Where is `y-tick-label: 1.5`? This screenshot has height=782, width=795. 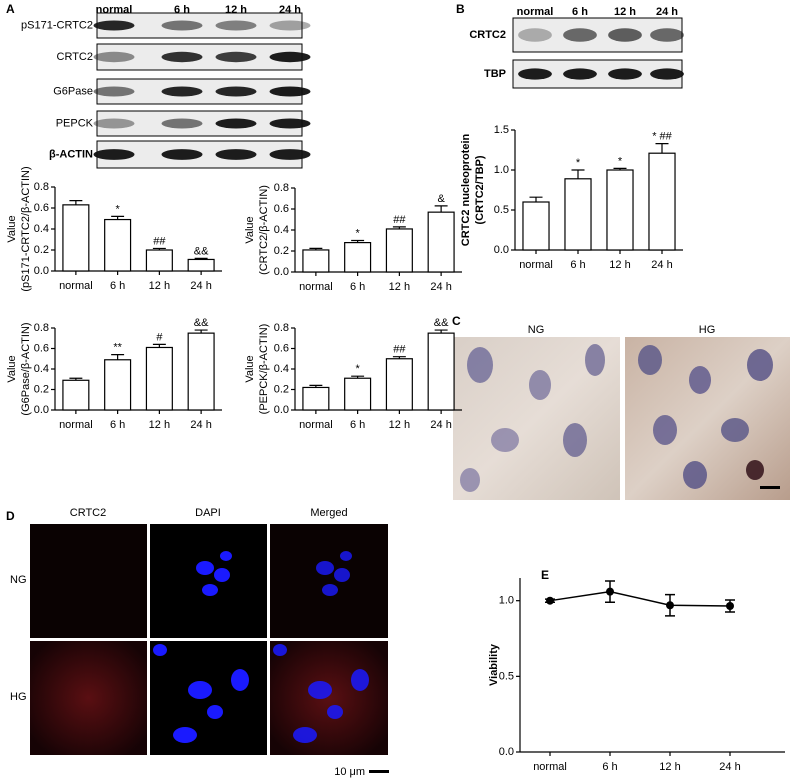
y-tick-label: 1.5 is located at coordinates (501, 130).